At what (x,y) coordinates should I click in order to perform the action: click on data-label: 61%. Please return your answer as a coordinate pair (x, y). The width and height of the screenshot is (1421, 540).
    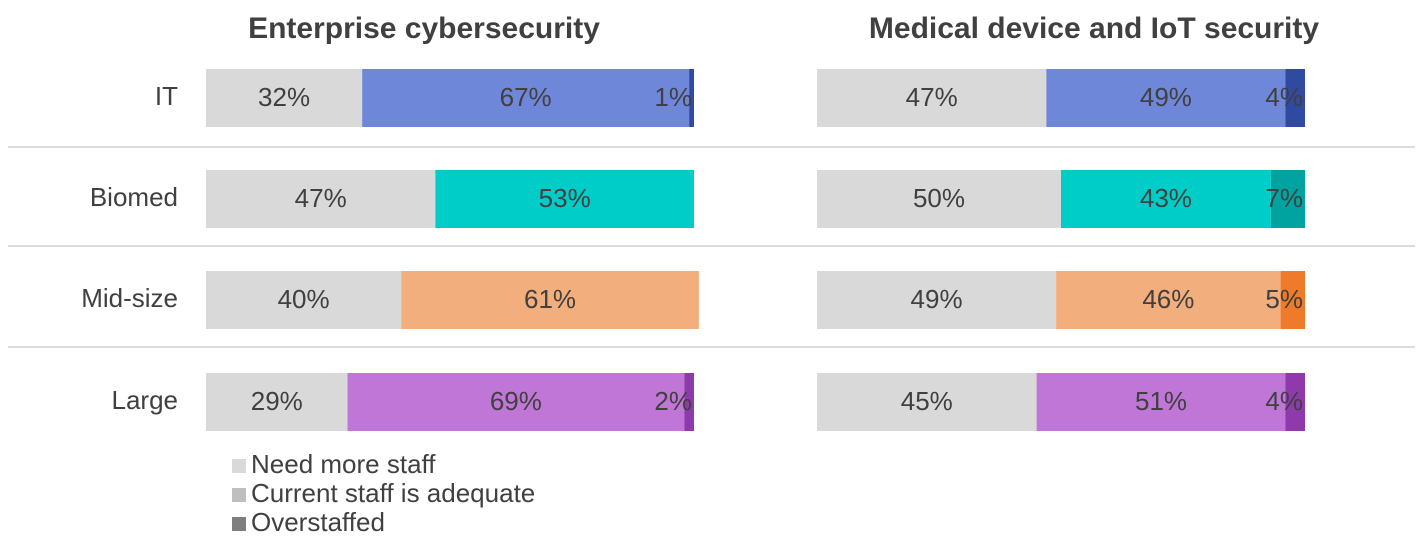
    Looking at the image, I should click on (550, 299).